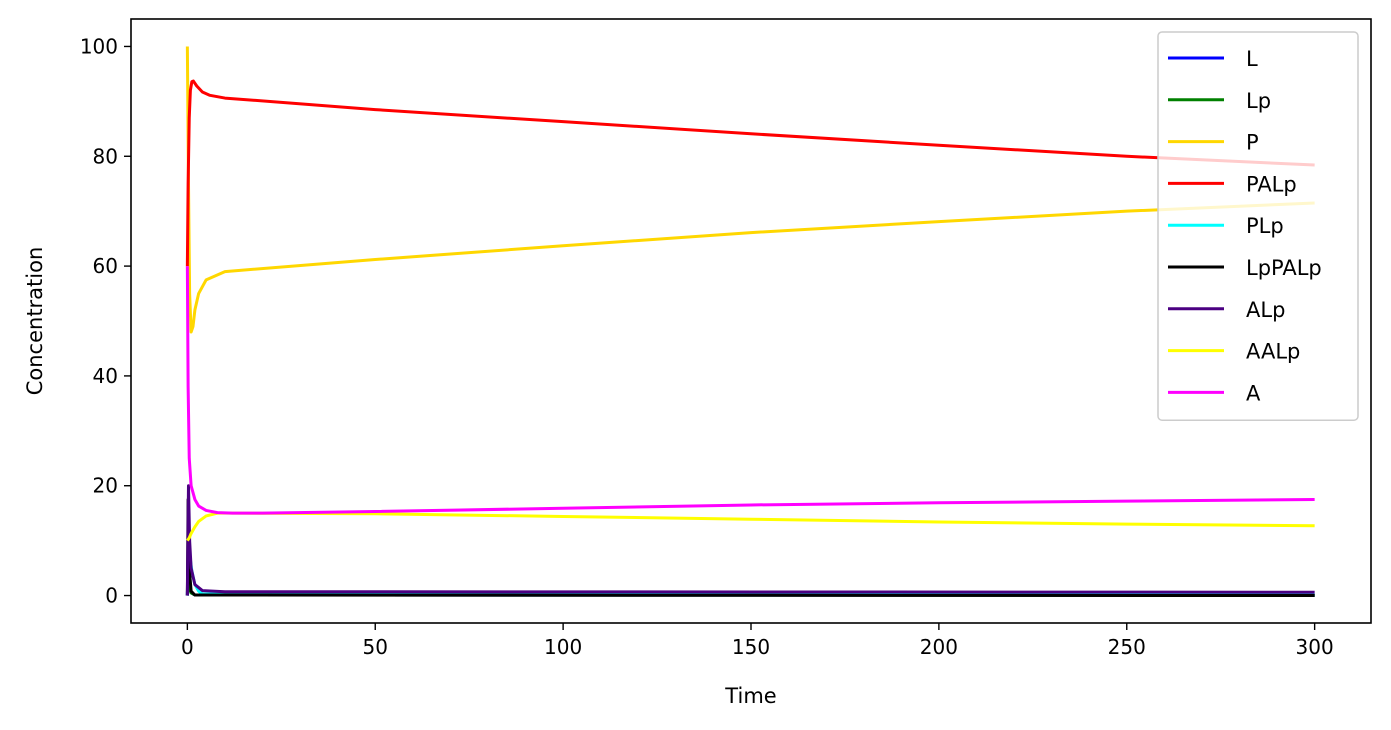  What do you see at coordinates (939, 647) in the screenshot?
I see `x-tick-label: 200` at bounding box center [939, 647].